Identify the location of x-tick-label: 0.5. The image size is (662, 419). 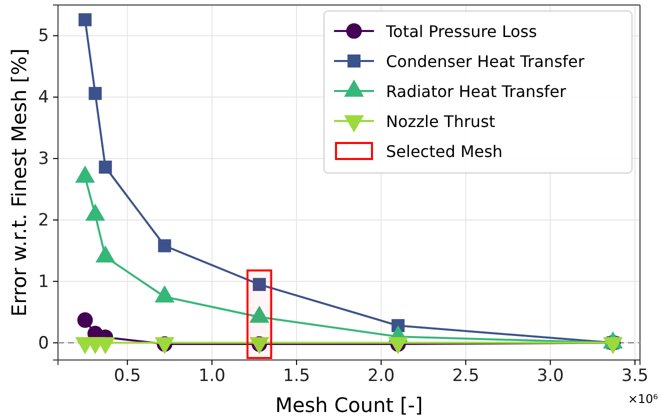
(127, 376).